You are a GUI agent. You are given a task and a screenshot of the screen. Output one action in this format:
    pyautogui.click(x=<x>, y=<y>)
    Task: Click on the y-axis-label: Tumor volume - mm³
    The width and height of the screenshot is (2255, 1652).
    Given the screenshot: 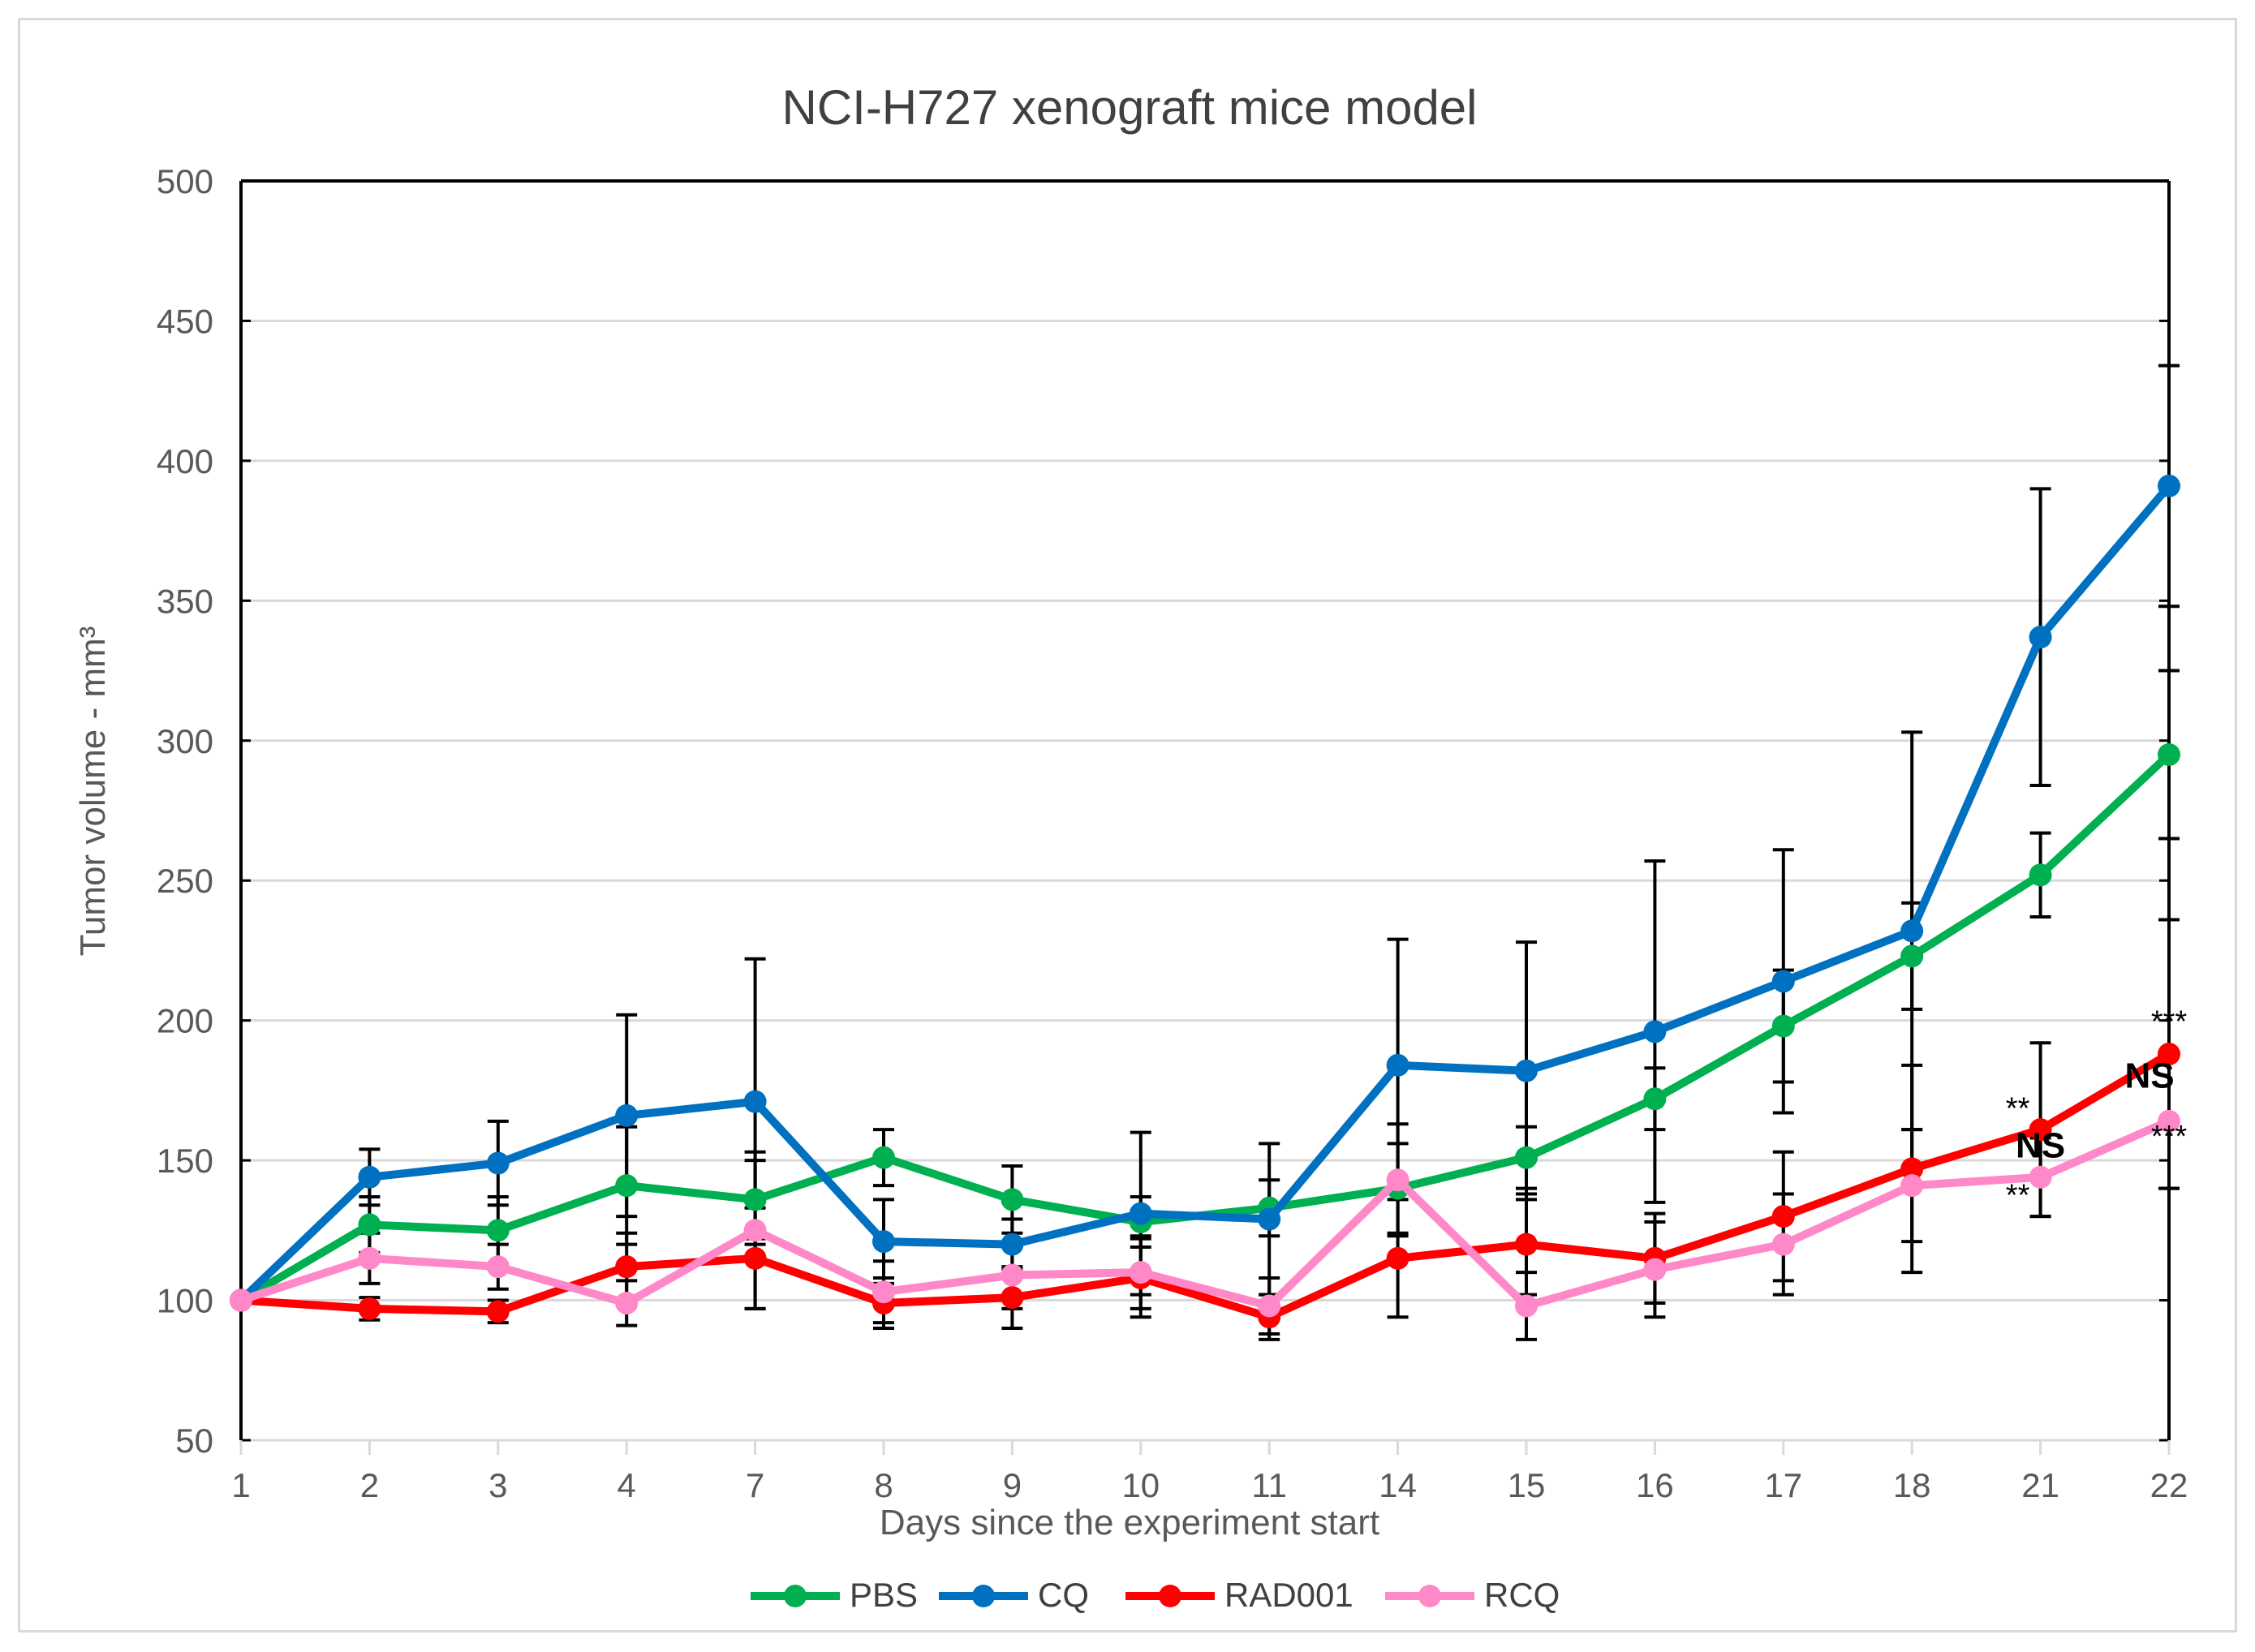 What is the action you would take?
    pyautogui.click(x=93, y=791)
    